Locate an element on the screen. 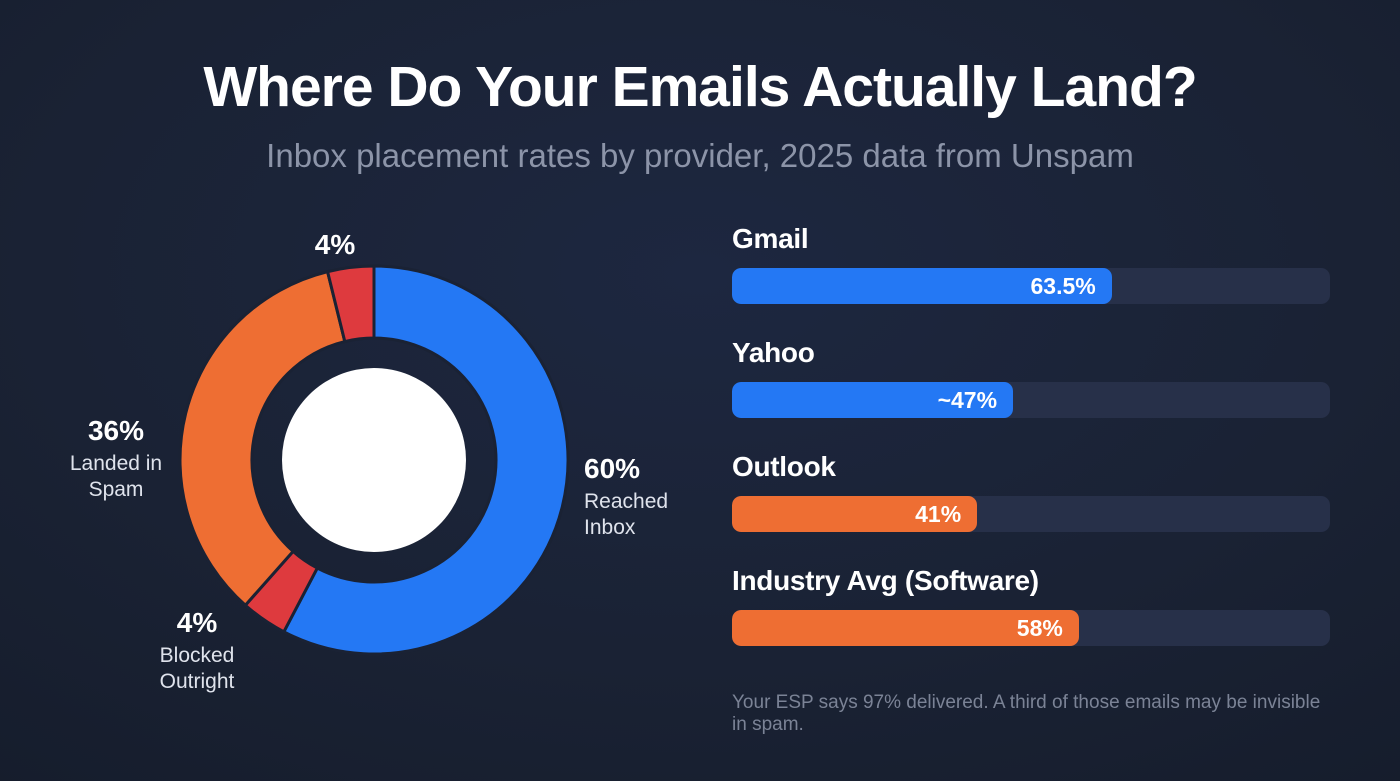  donut-chart is located at coordinates (374, 460).